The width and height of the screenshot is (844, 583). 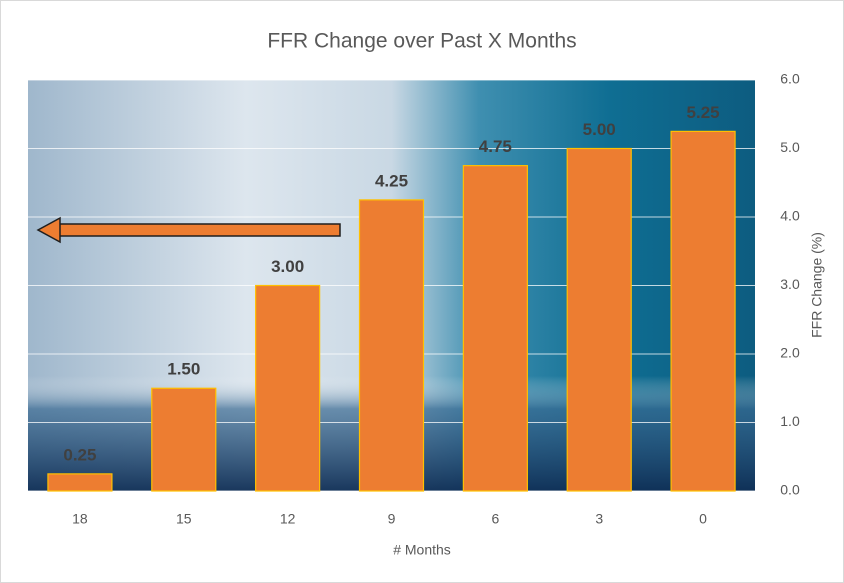 What do you see at coordinates (790, 353) in the screenshot?
I see `y-tick-label: 2.0` at bounding box center [790, 353].